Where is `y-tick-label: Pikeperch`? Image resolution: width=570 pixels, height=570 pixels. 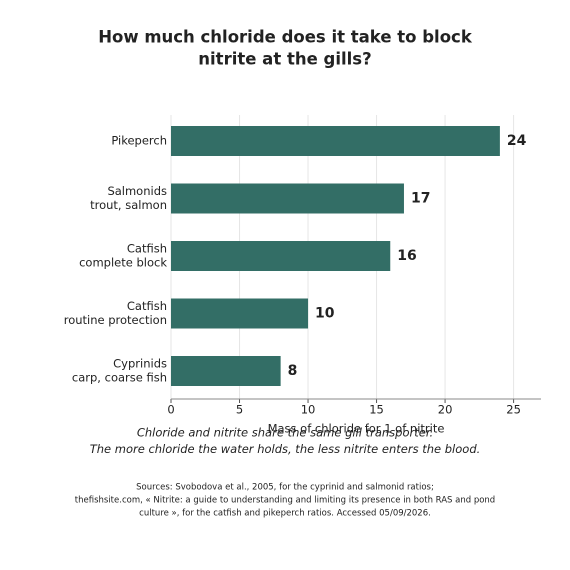 y-tick-label: Pikeperch is located at coordinates (139, 141).